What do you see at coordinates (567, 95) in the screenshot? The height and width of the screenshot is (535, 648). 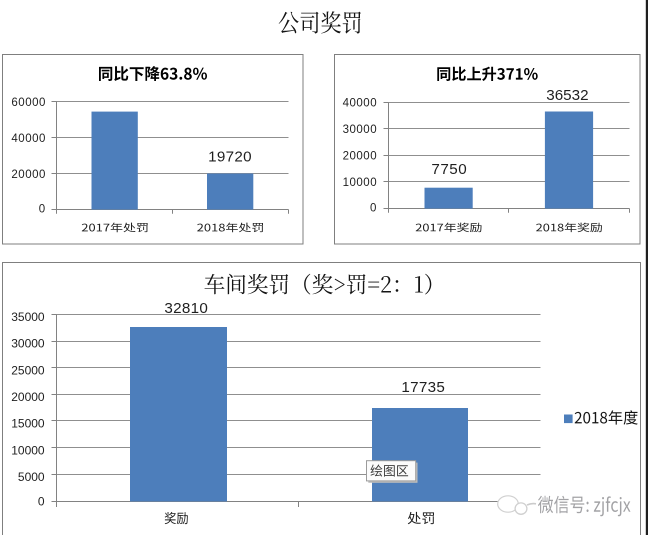 I see `svg-text: 36532` at bounding box center [567, 95].